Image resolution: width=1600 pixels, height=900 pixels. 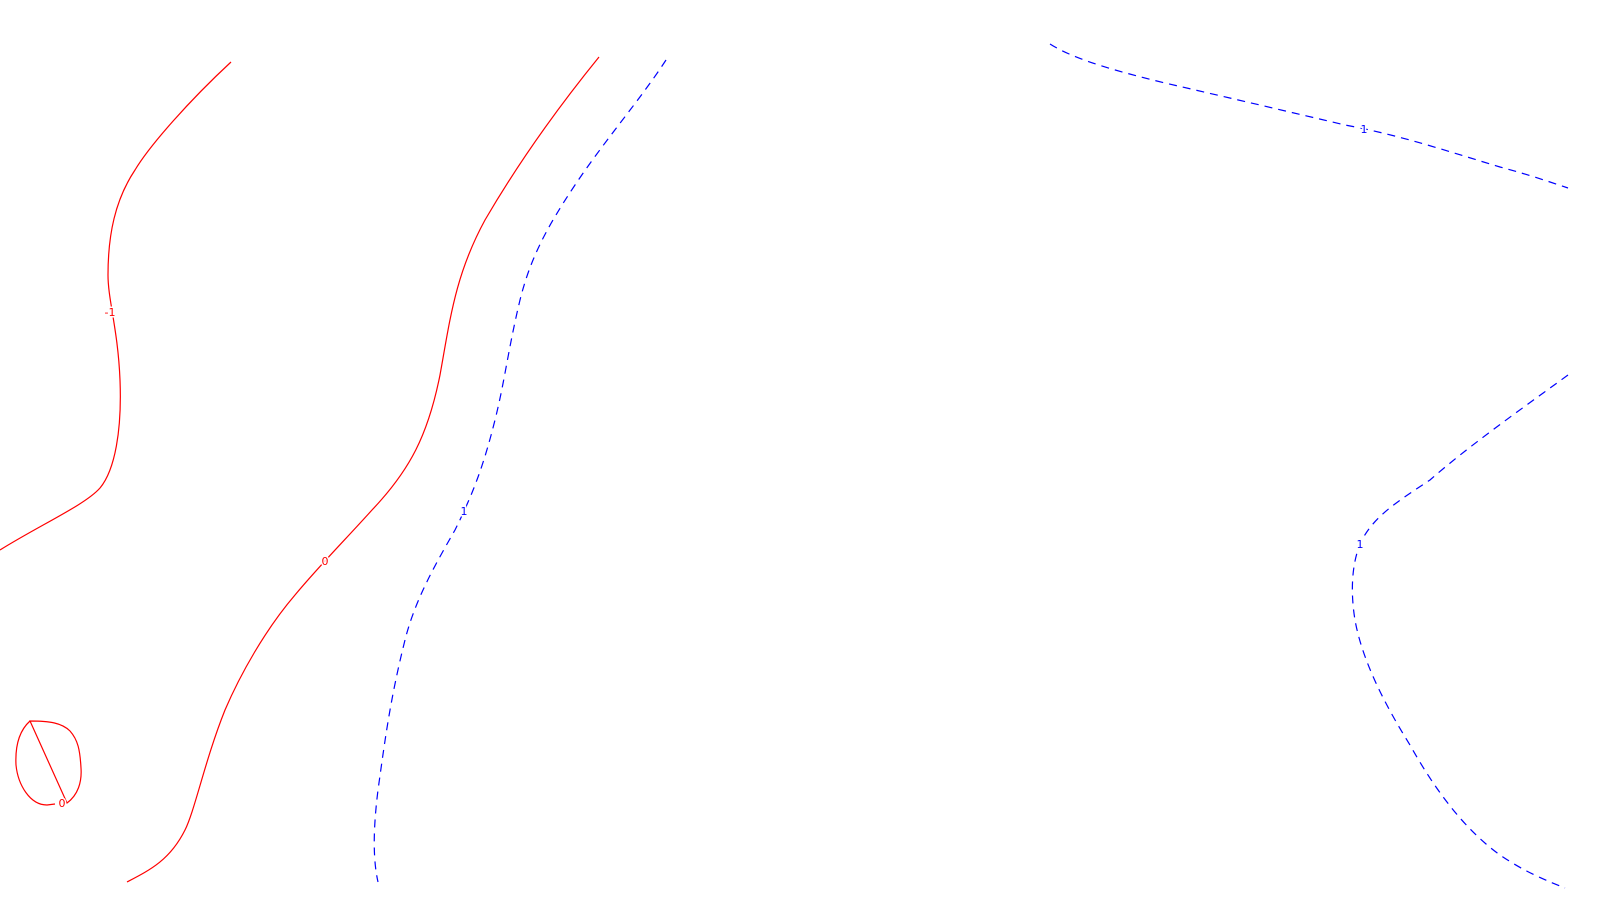 I want to click on contour-label-1-top: 1, so click(x=1364, y=129).